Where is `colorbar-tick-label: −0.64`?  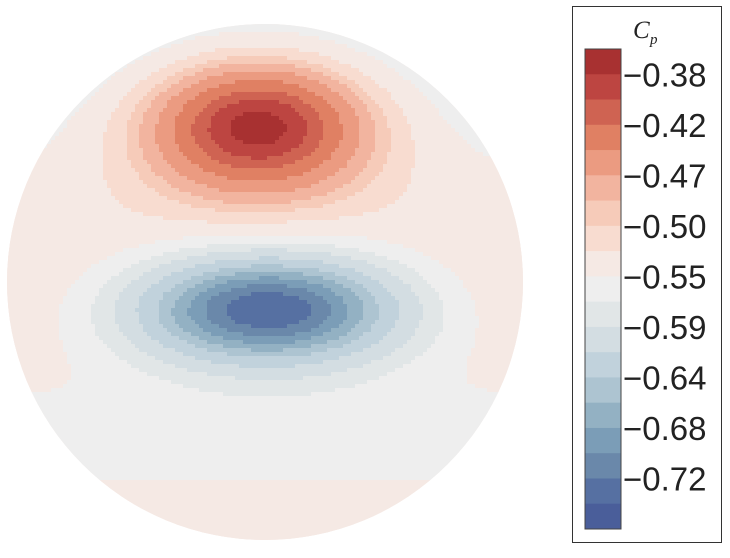 colorbar-tick-label: −0.64 is located at coordinates (665, 377).